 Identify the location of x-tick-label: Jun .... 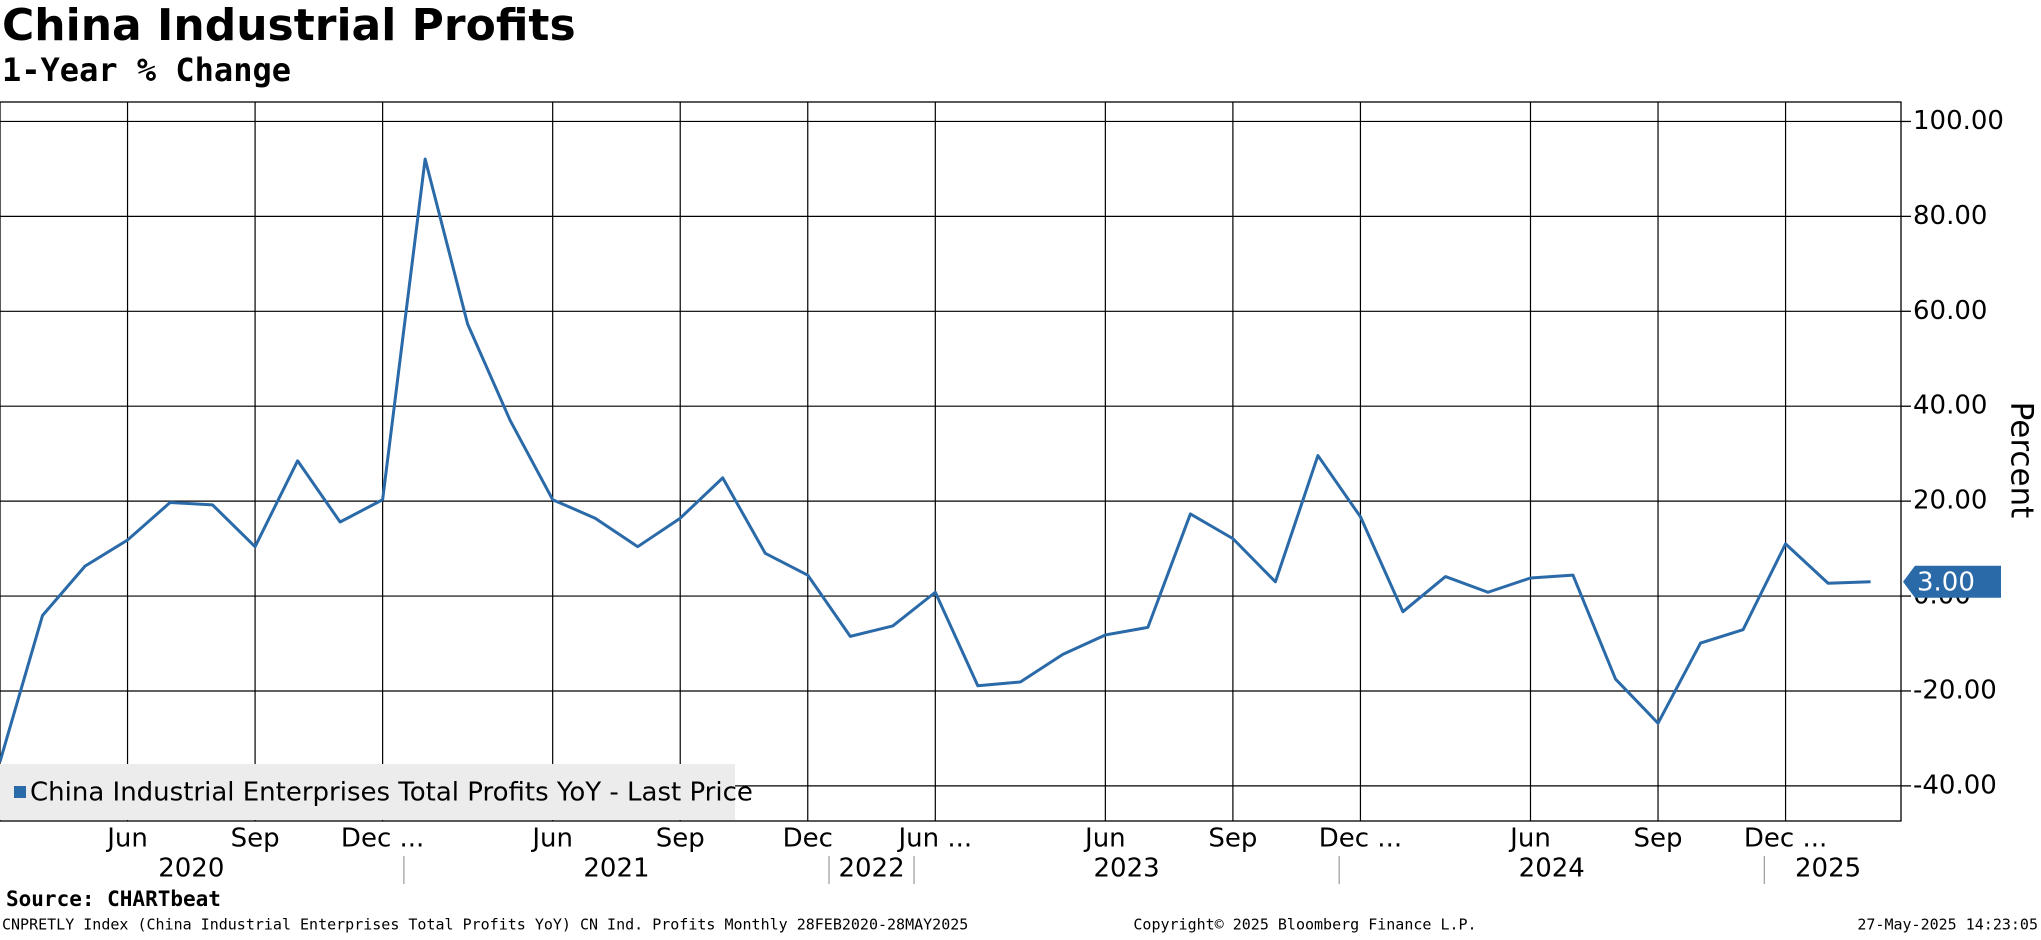
(934, 839).